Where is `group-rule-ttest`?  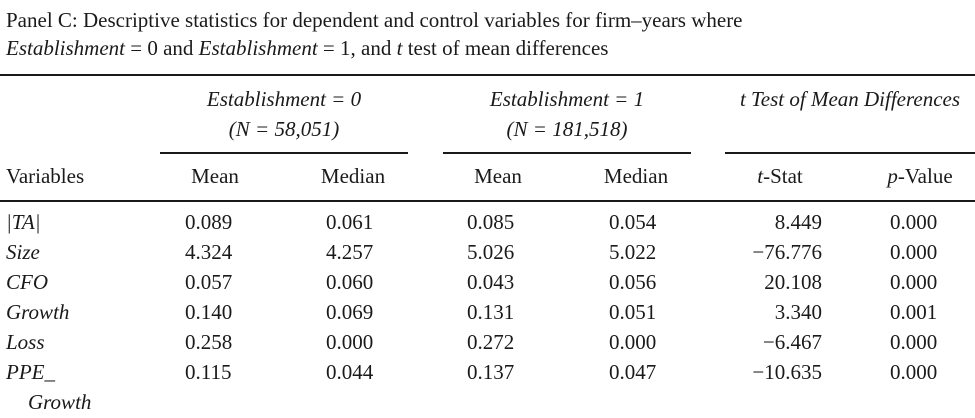
group-rule-ttest is located at coordinates (850, 153).